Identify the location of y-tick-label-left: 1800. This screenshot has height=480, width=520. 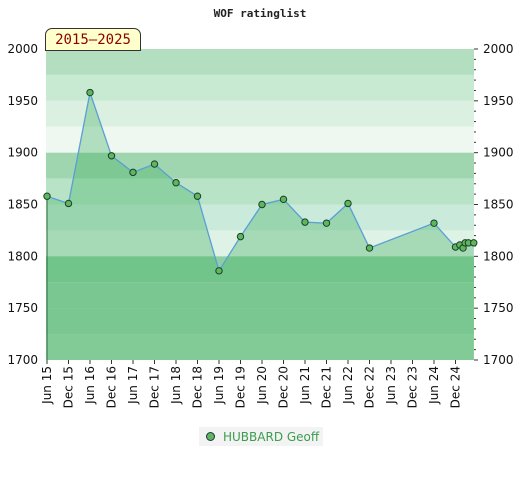
(22, 256).